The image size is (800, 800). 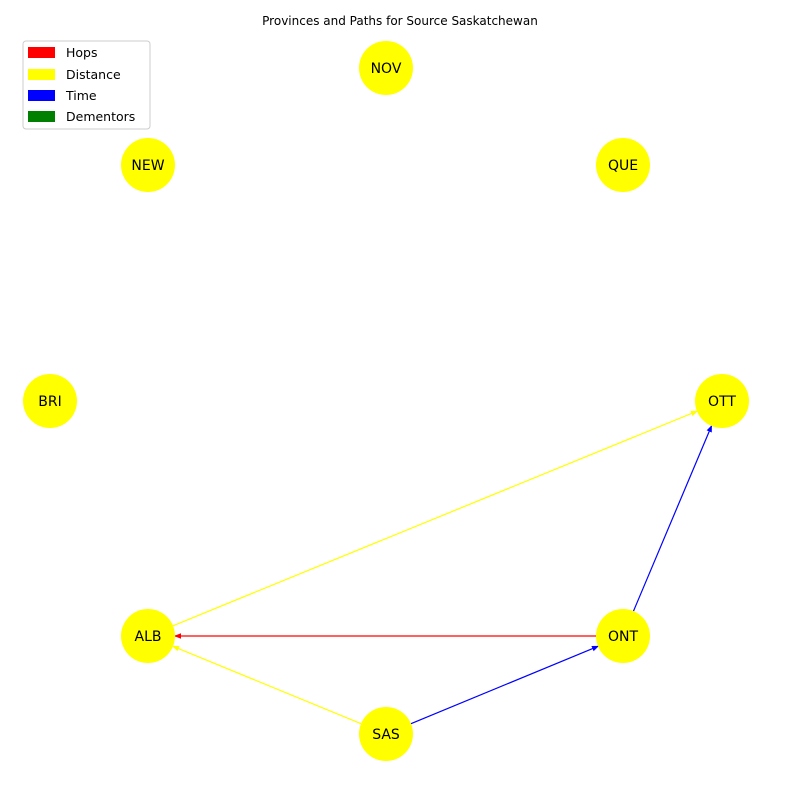 I want to click on legend-frame, so click(x=86, y=85).